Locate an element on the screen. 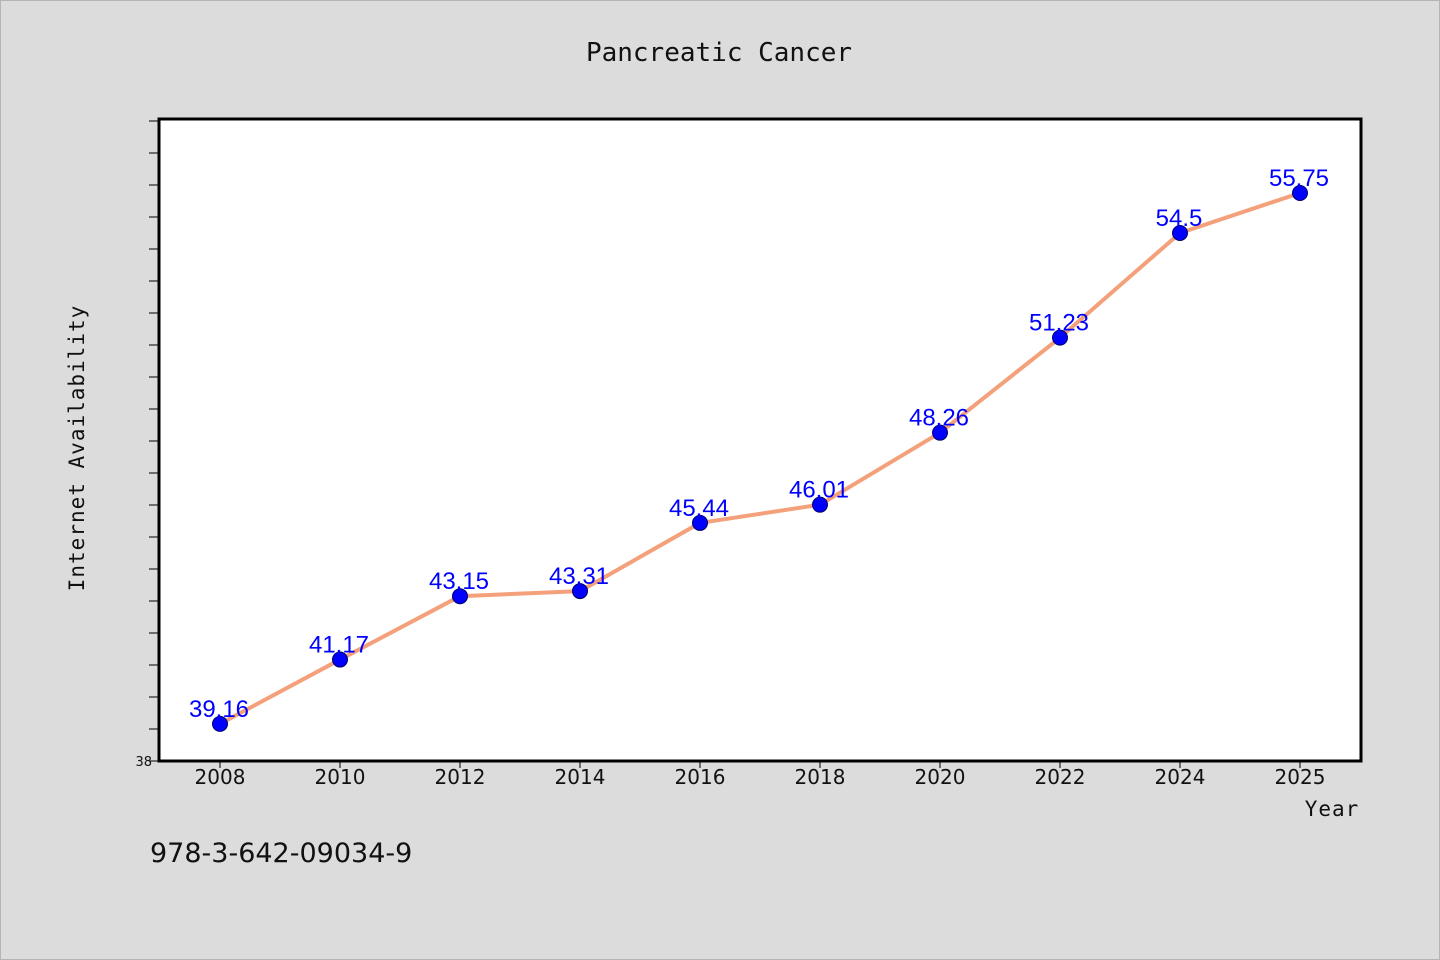 The image size is (1440, 960). data-label: 43.15 is located at coordinates (459, 581).